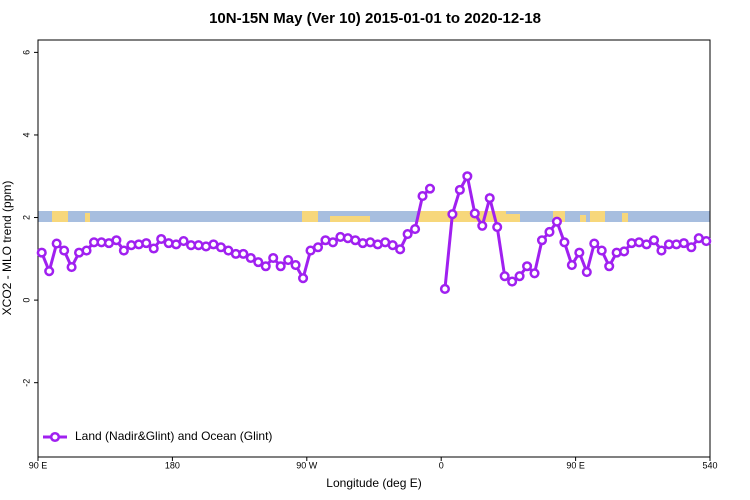 Image resolution: width=750 pixels, height=500 pixels. What do you see at coordinates (26, 134) in the screenshot?
I see `y-tick-label: 4` at bounding box center [26, 134].